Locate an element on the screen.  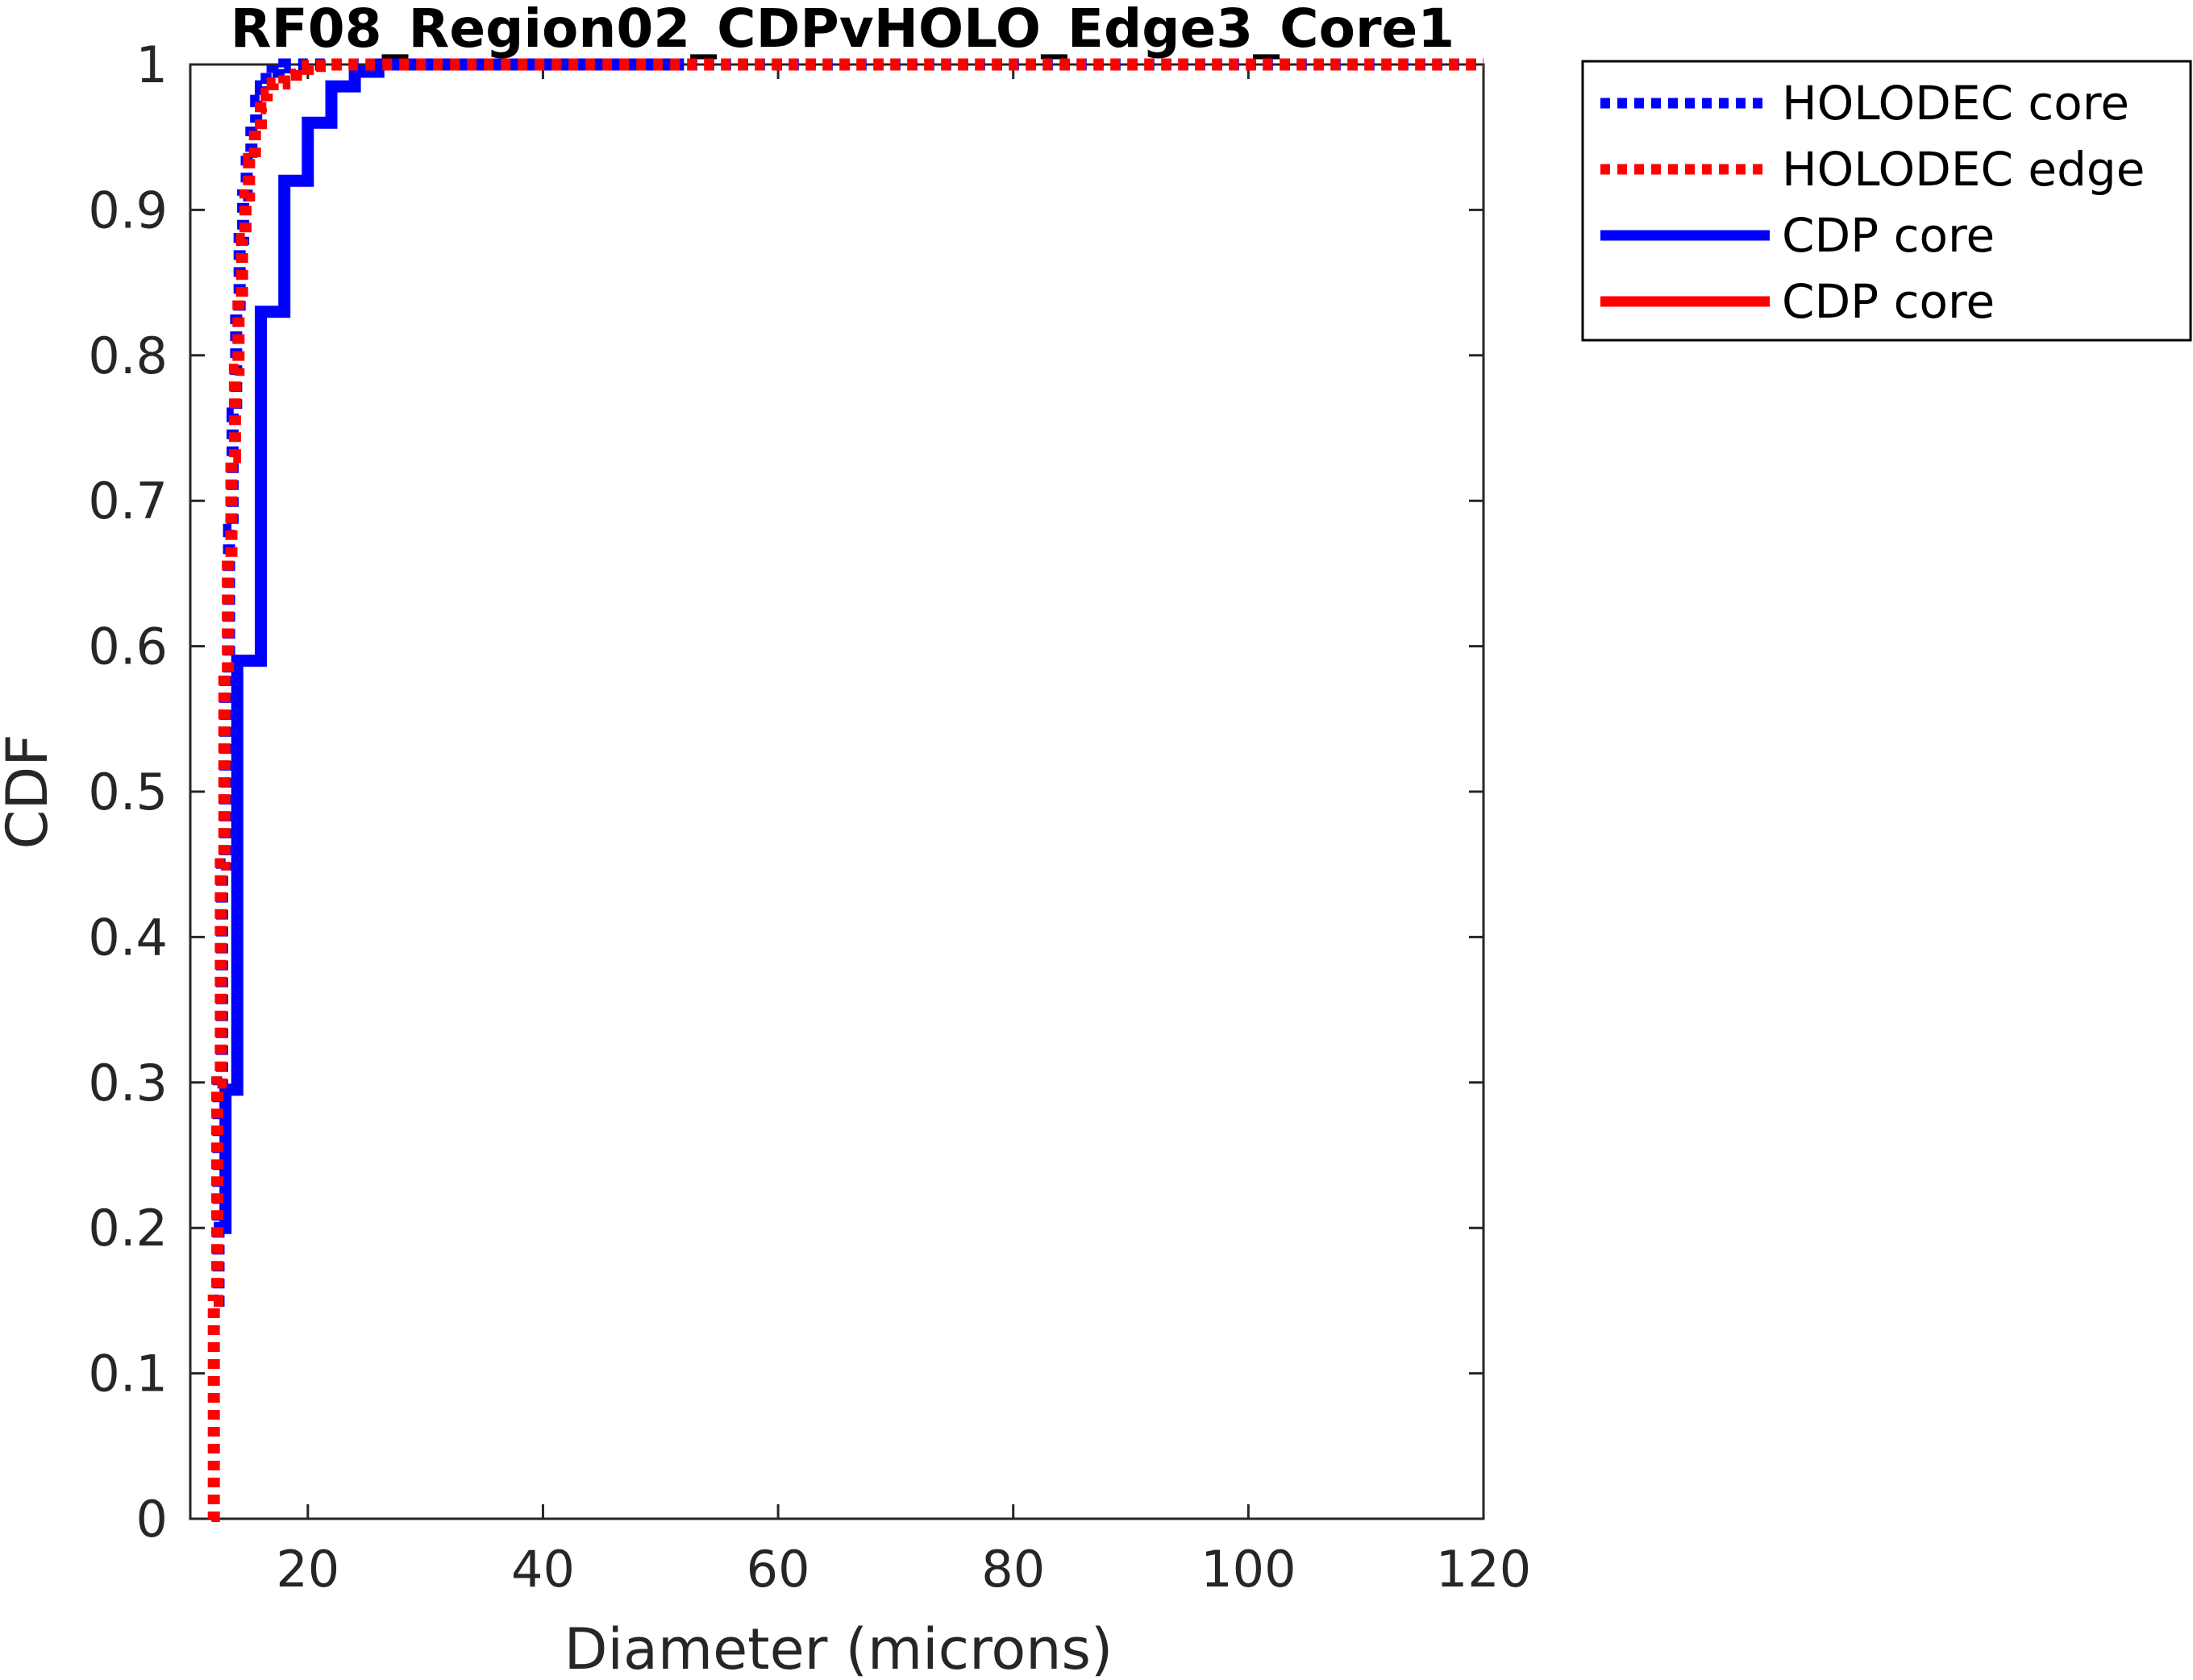
x-tick-label: 40 is located at coordinates (543, 1569).